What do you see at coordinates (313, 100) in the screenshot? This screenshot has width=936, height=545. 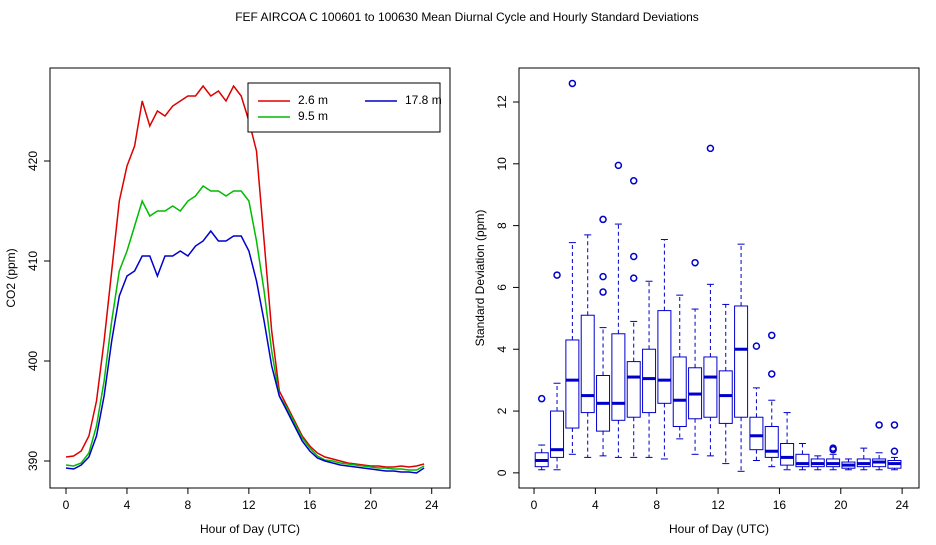 I see `legend-label: 2.6 m` at bounding box center [313, 100].